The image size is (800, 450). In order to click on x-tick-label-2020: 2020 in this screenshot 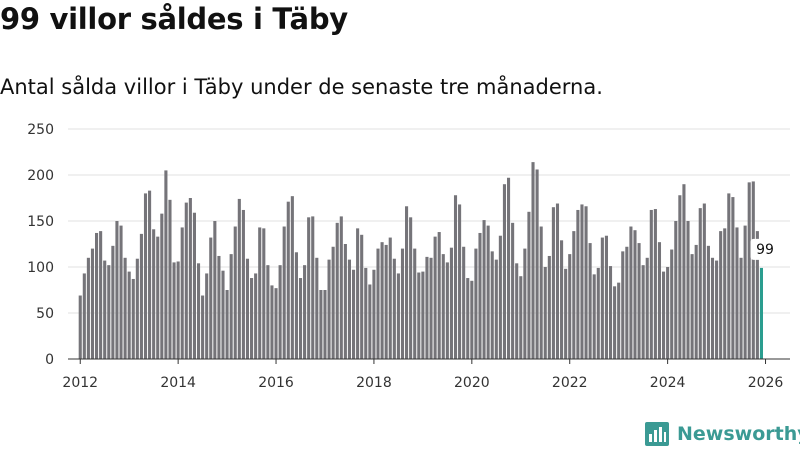, I will do `click(472, 383)`.